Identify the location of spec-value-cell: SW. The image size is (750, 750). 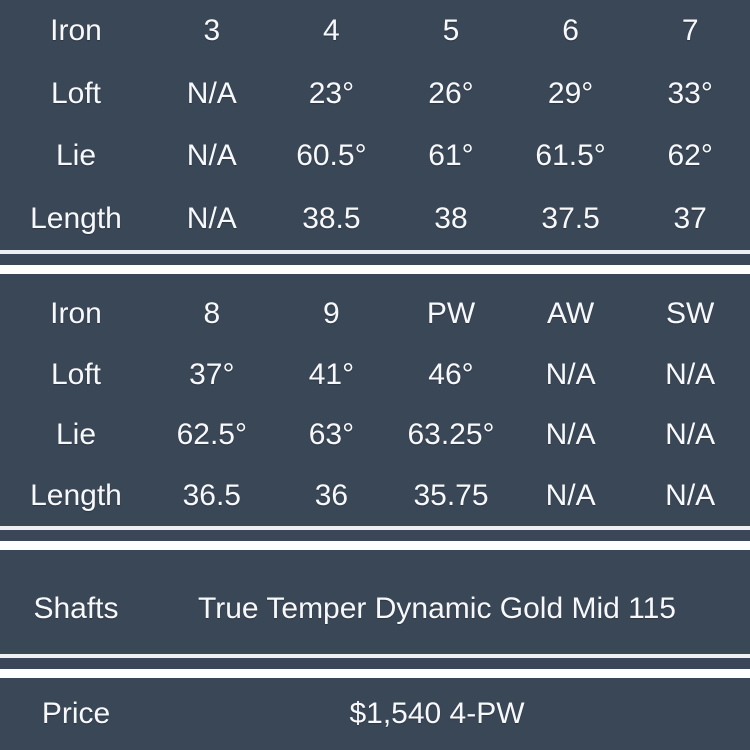
(690, 314).